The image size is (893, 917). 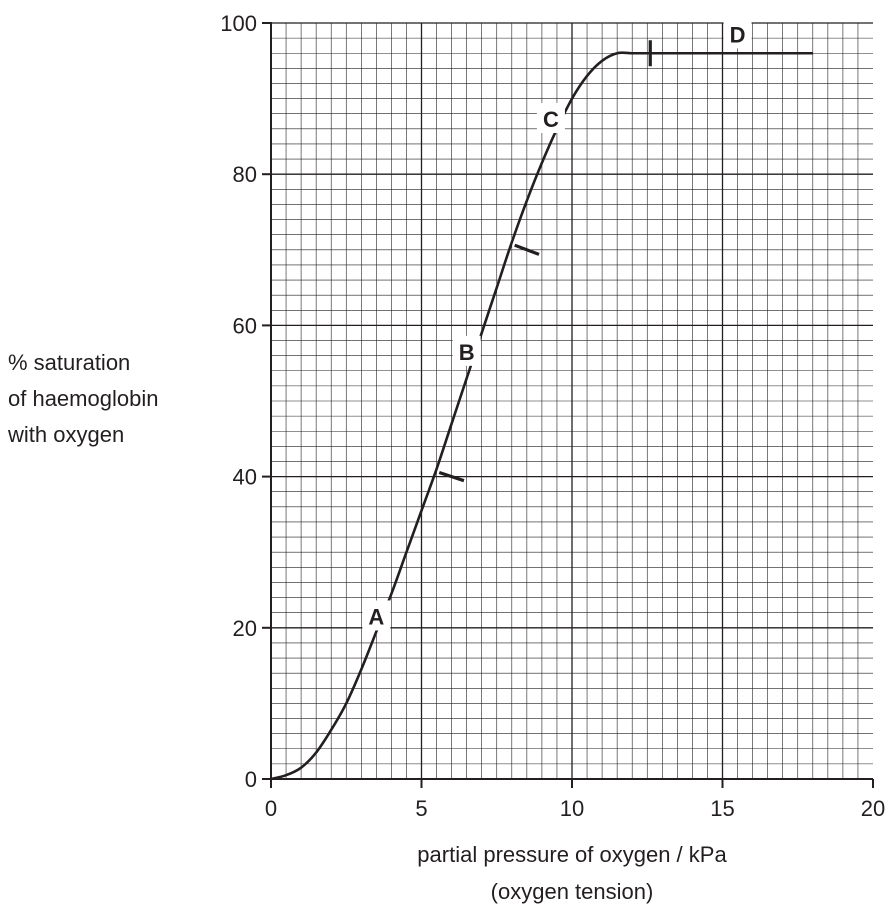 I want to click on y-axis-label-line-1: % saturation, so click(x=69, y=362).